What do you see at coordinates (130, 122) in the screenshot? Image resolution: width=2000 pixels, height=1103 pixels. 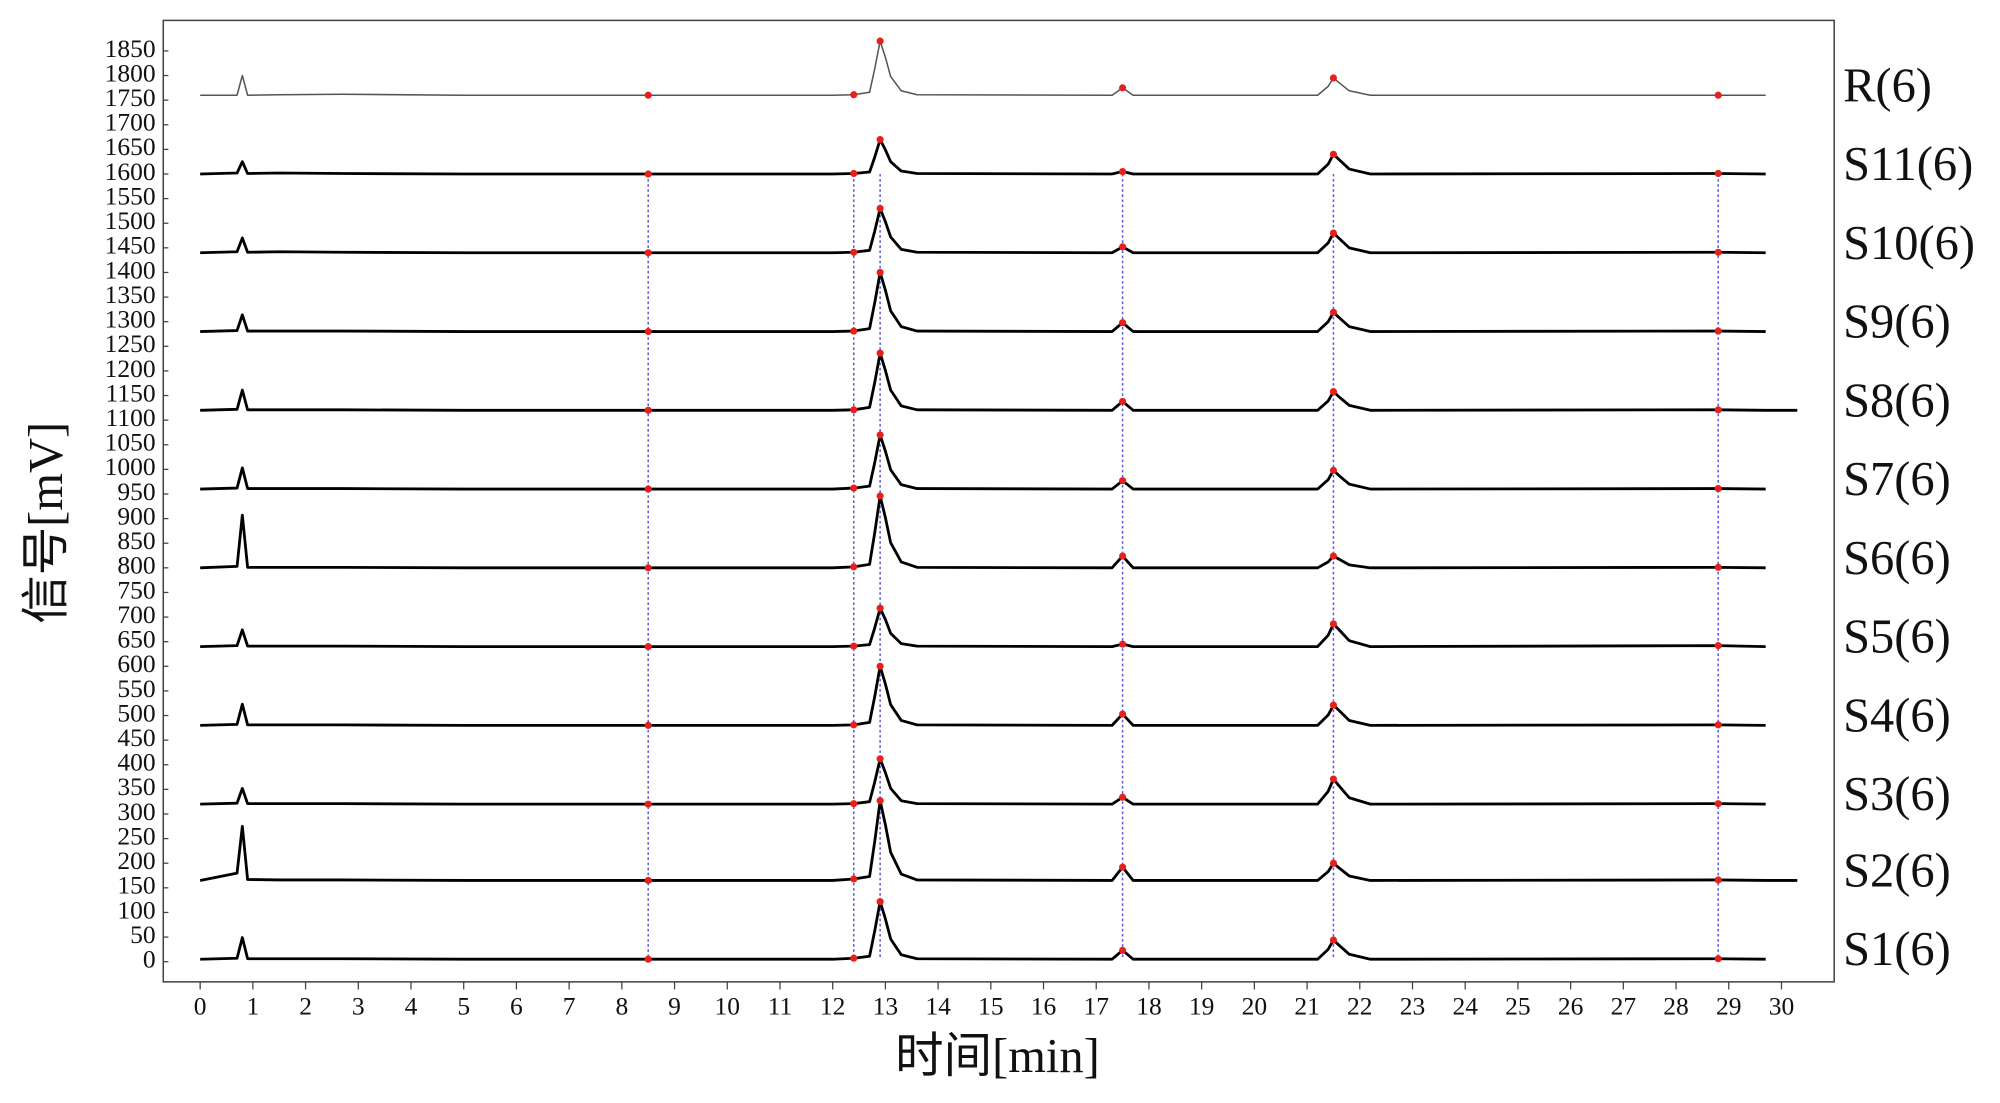 I see `y-tick-label: 1700` at bounding box center [130, 122].